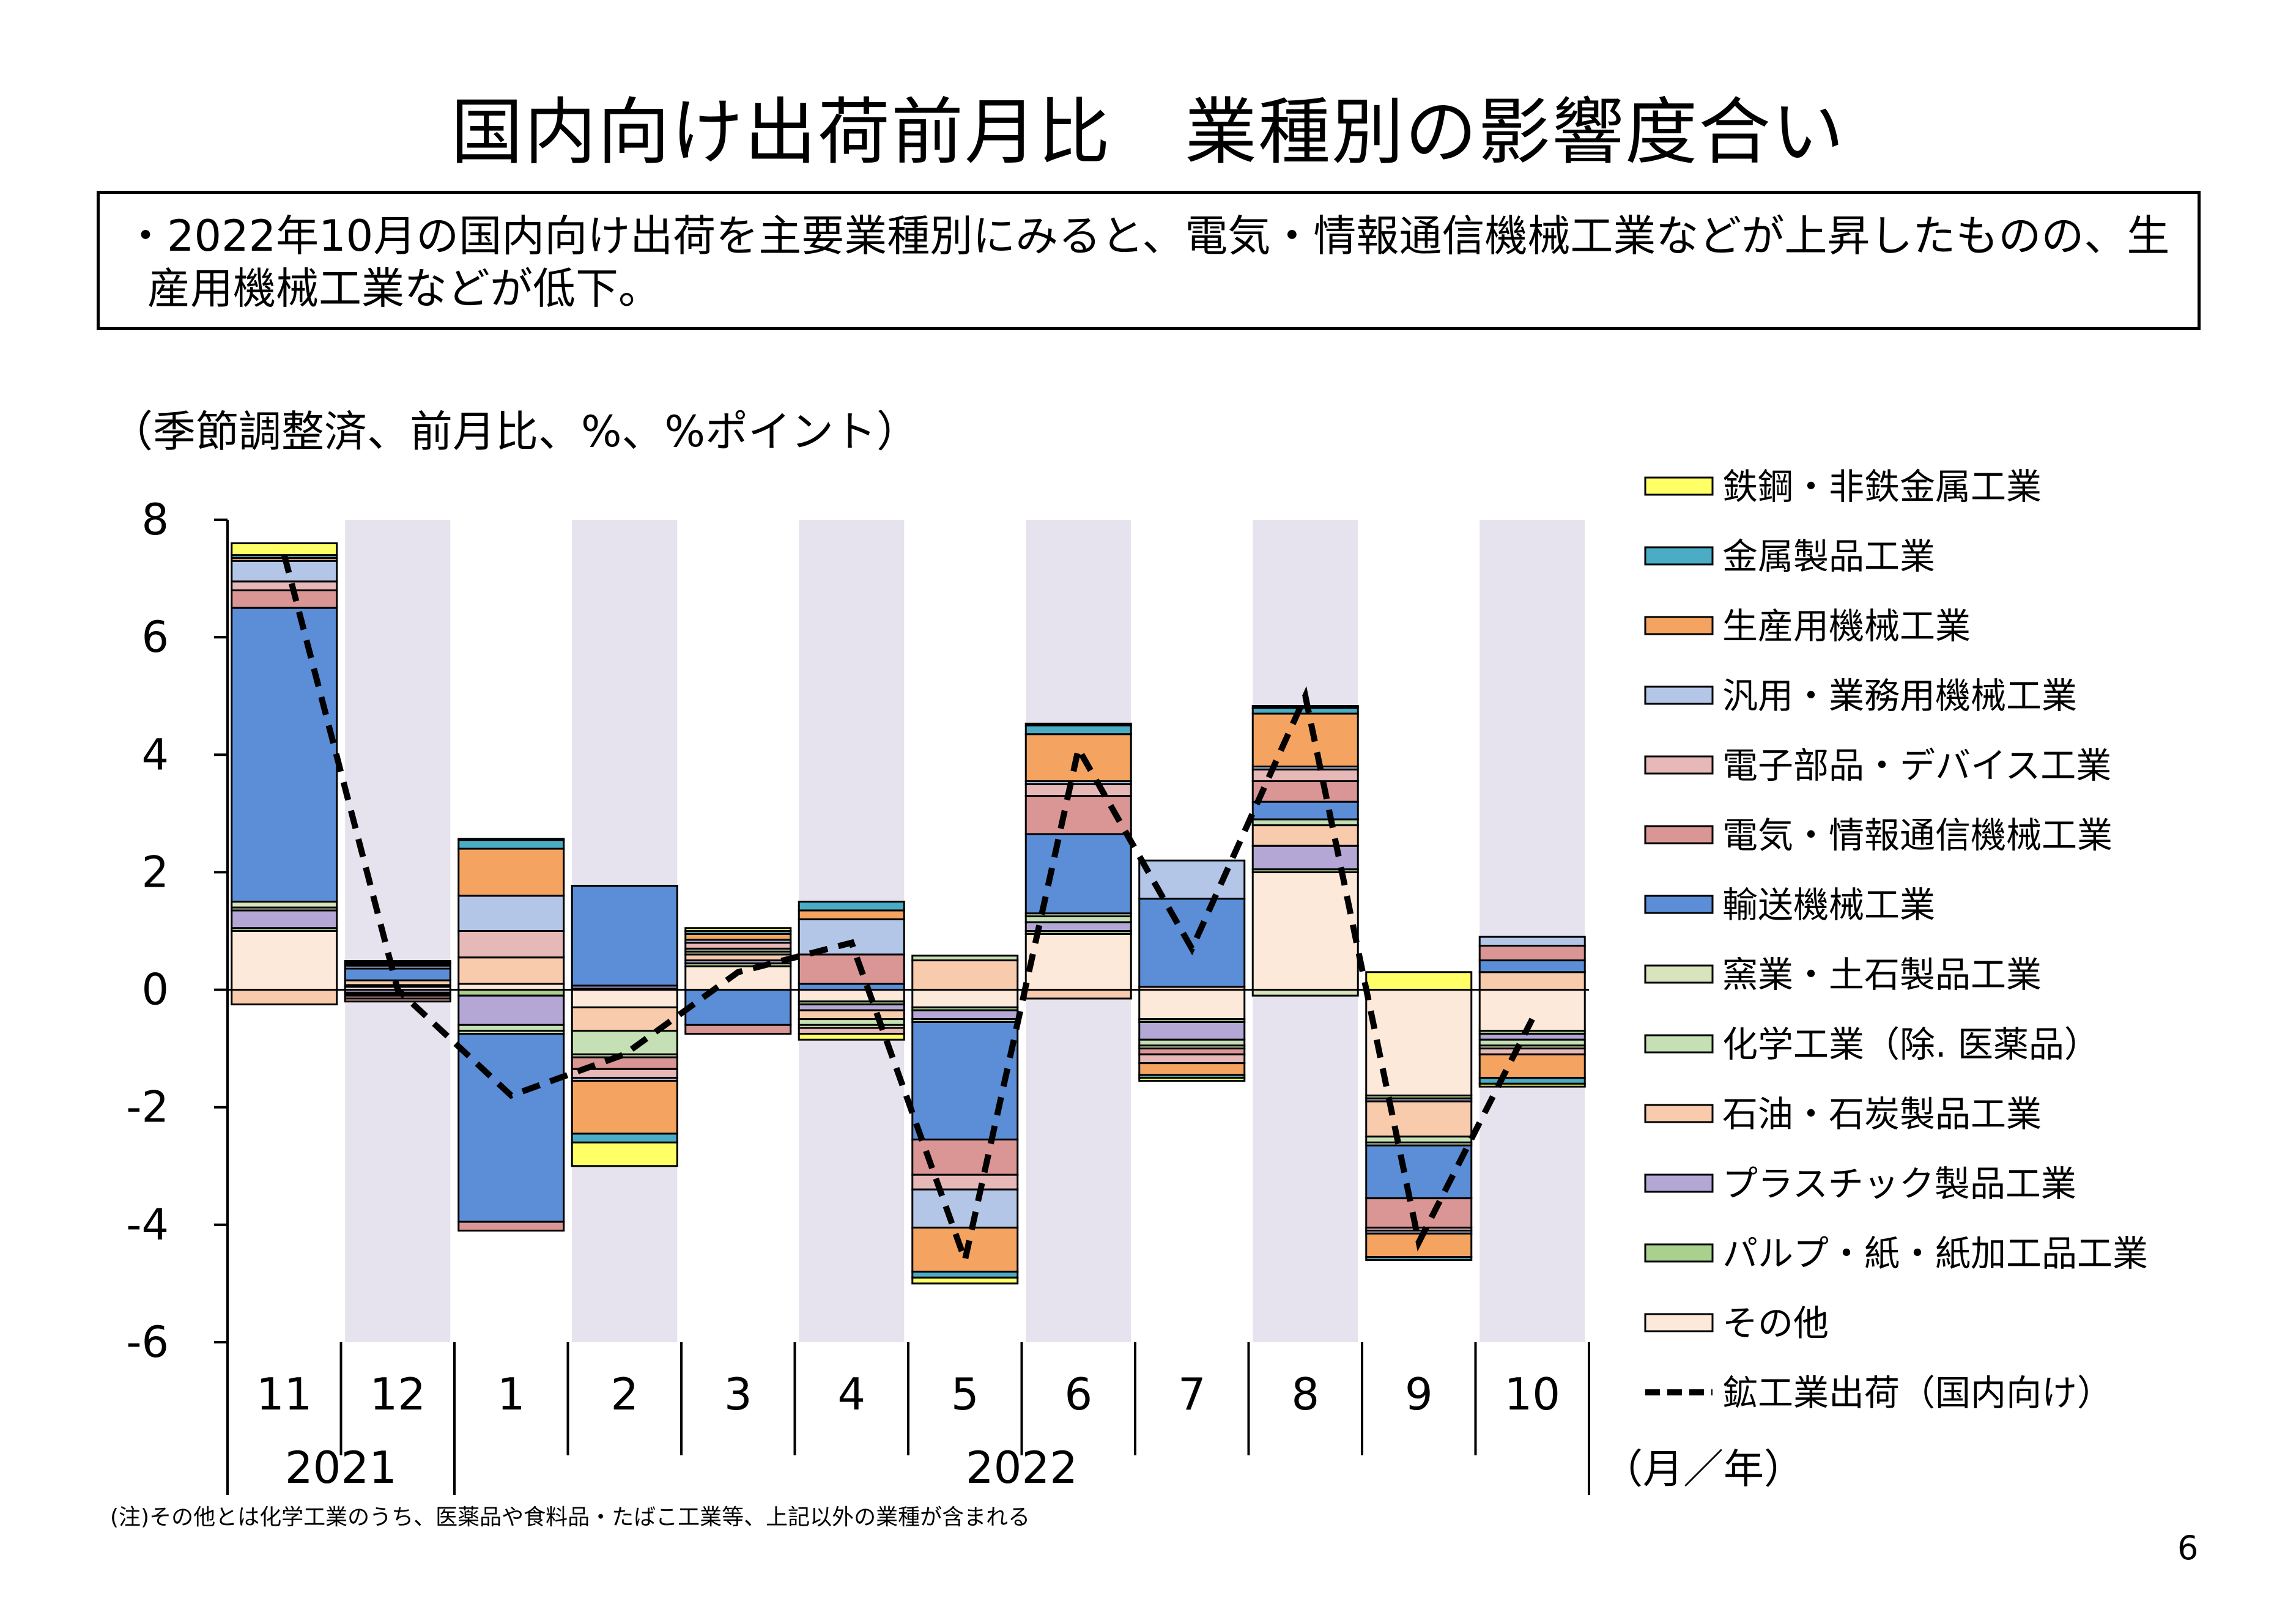 This screenshot has height=1618, width=2296. What do you see at coordinates (1775, 1323) in the screenshot?
I see `legend-label: その他` at bounding box center [1775, 1323].